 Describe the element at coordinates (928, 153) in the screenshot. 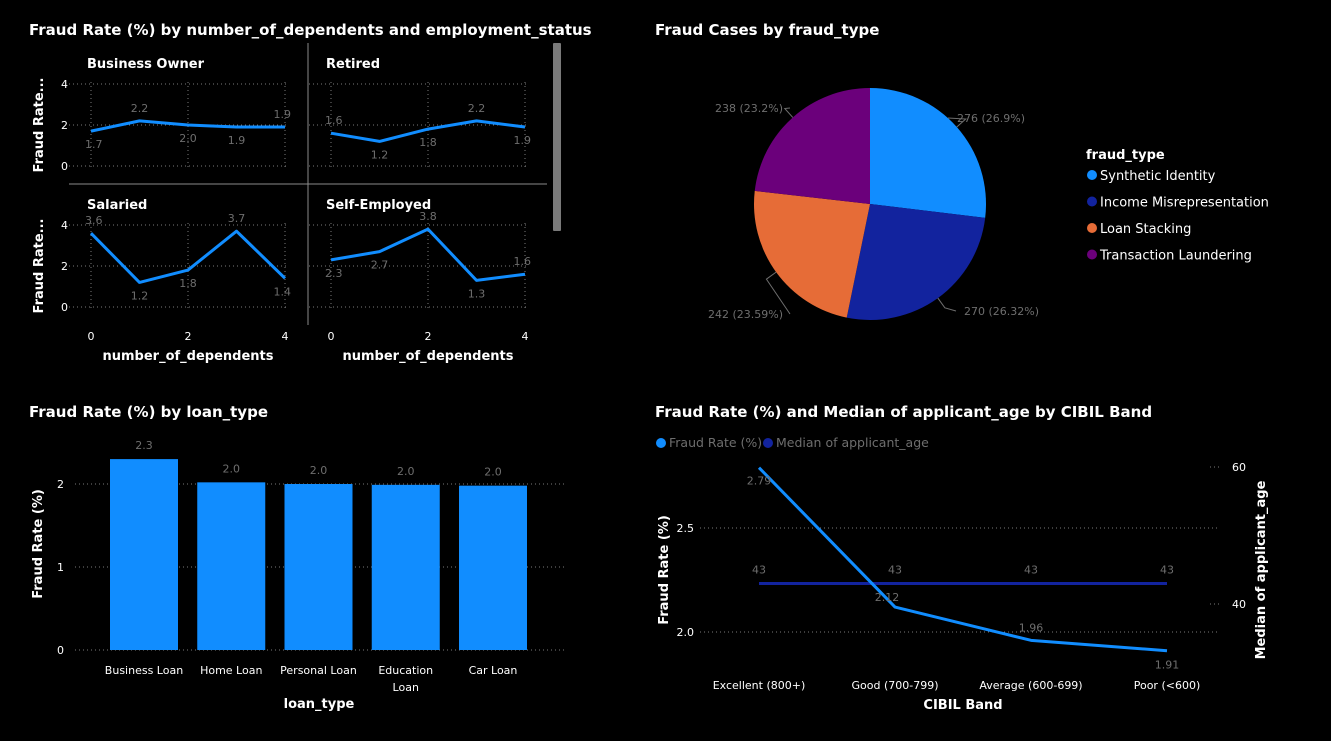

I see `pie-slice-synthetic-identity` at that location.